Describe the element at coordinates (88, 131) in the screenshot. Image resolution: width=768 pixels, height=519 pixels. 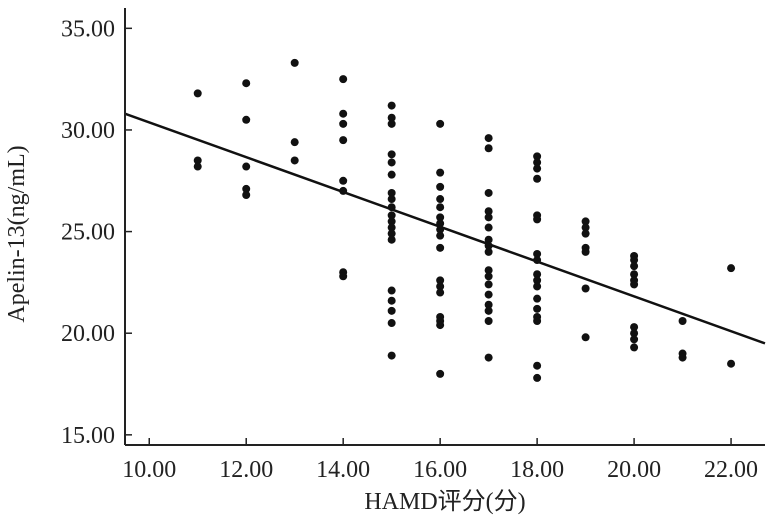
I see `y-tick-label: 30.00` at that location.